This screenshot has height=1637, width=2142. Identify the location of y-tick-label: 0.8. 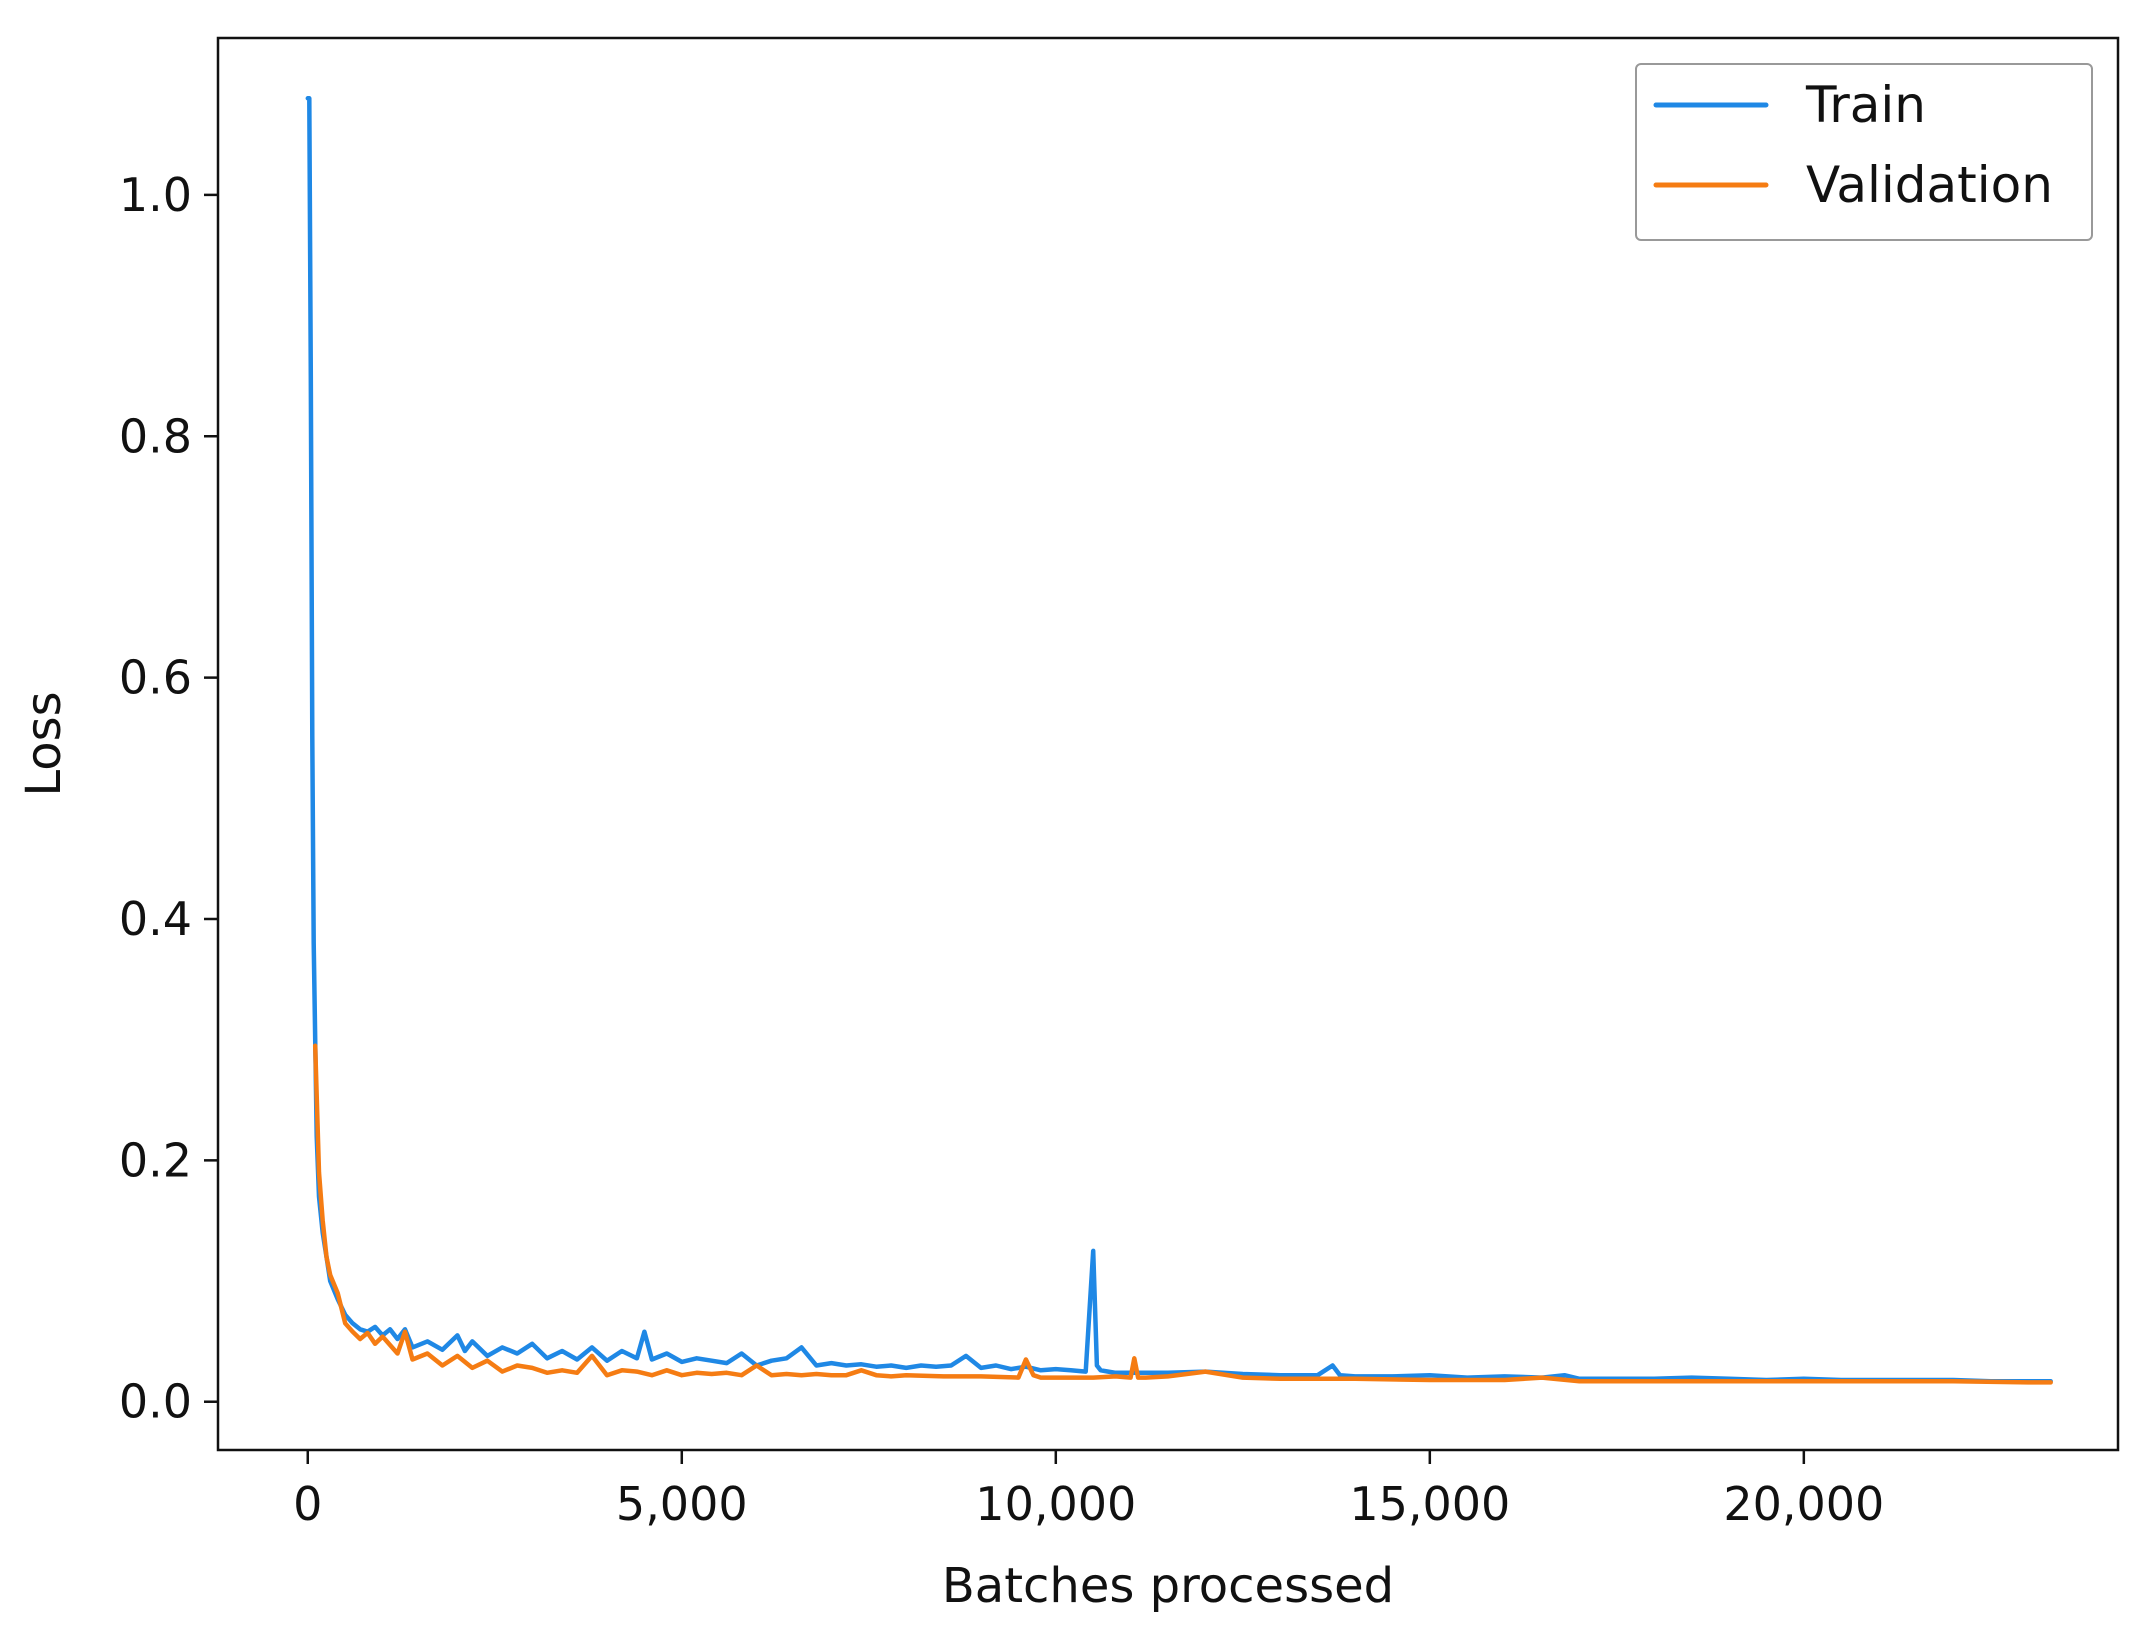
(155, 436).